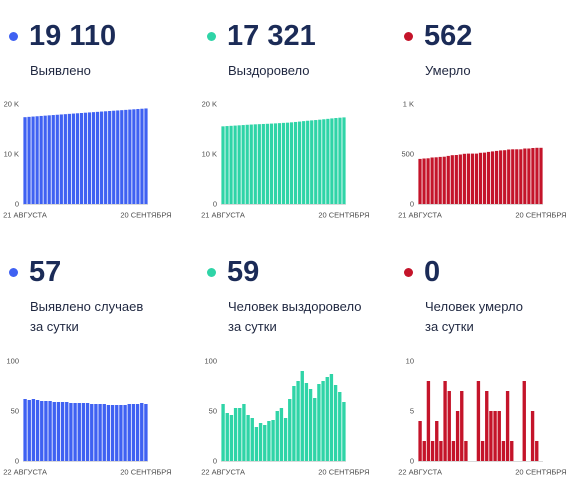 Image resolution: width=586 pixels, height=487 pixels. What do you see at coordinates (95, 414) in the screenshot?
I see `chart-detected-daily: 0 50 100 22 АВГУСТА 20 СЕНТЯБРЯ` at bounding box center [95, 414].